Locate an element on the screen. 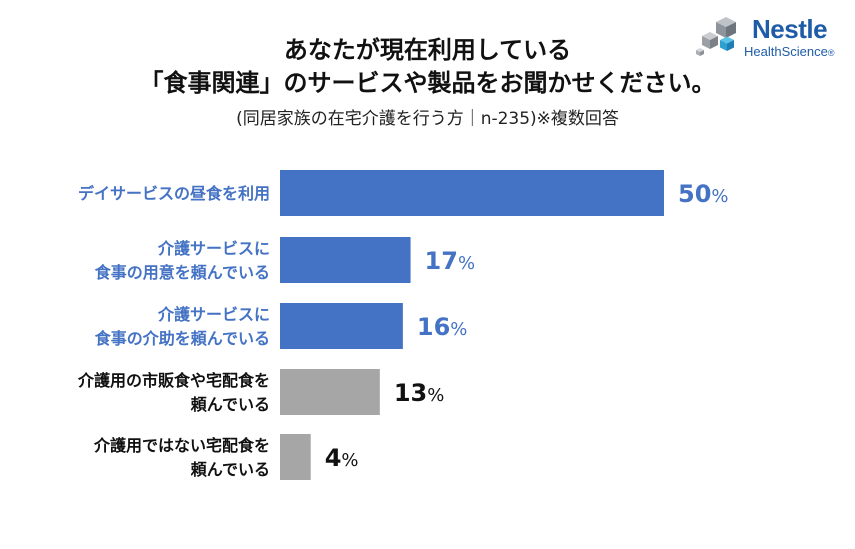 The image size is (855, 549). category-label-4-line-1: 介護用の市販食や宅配食を is located at coordinates (173, 380).